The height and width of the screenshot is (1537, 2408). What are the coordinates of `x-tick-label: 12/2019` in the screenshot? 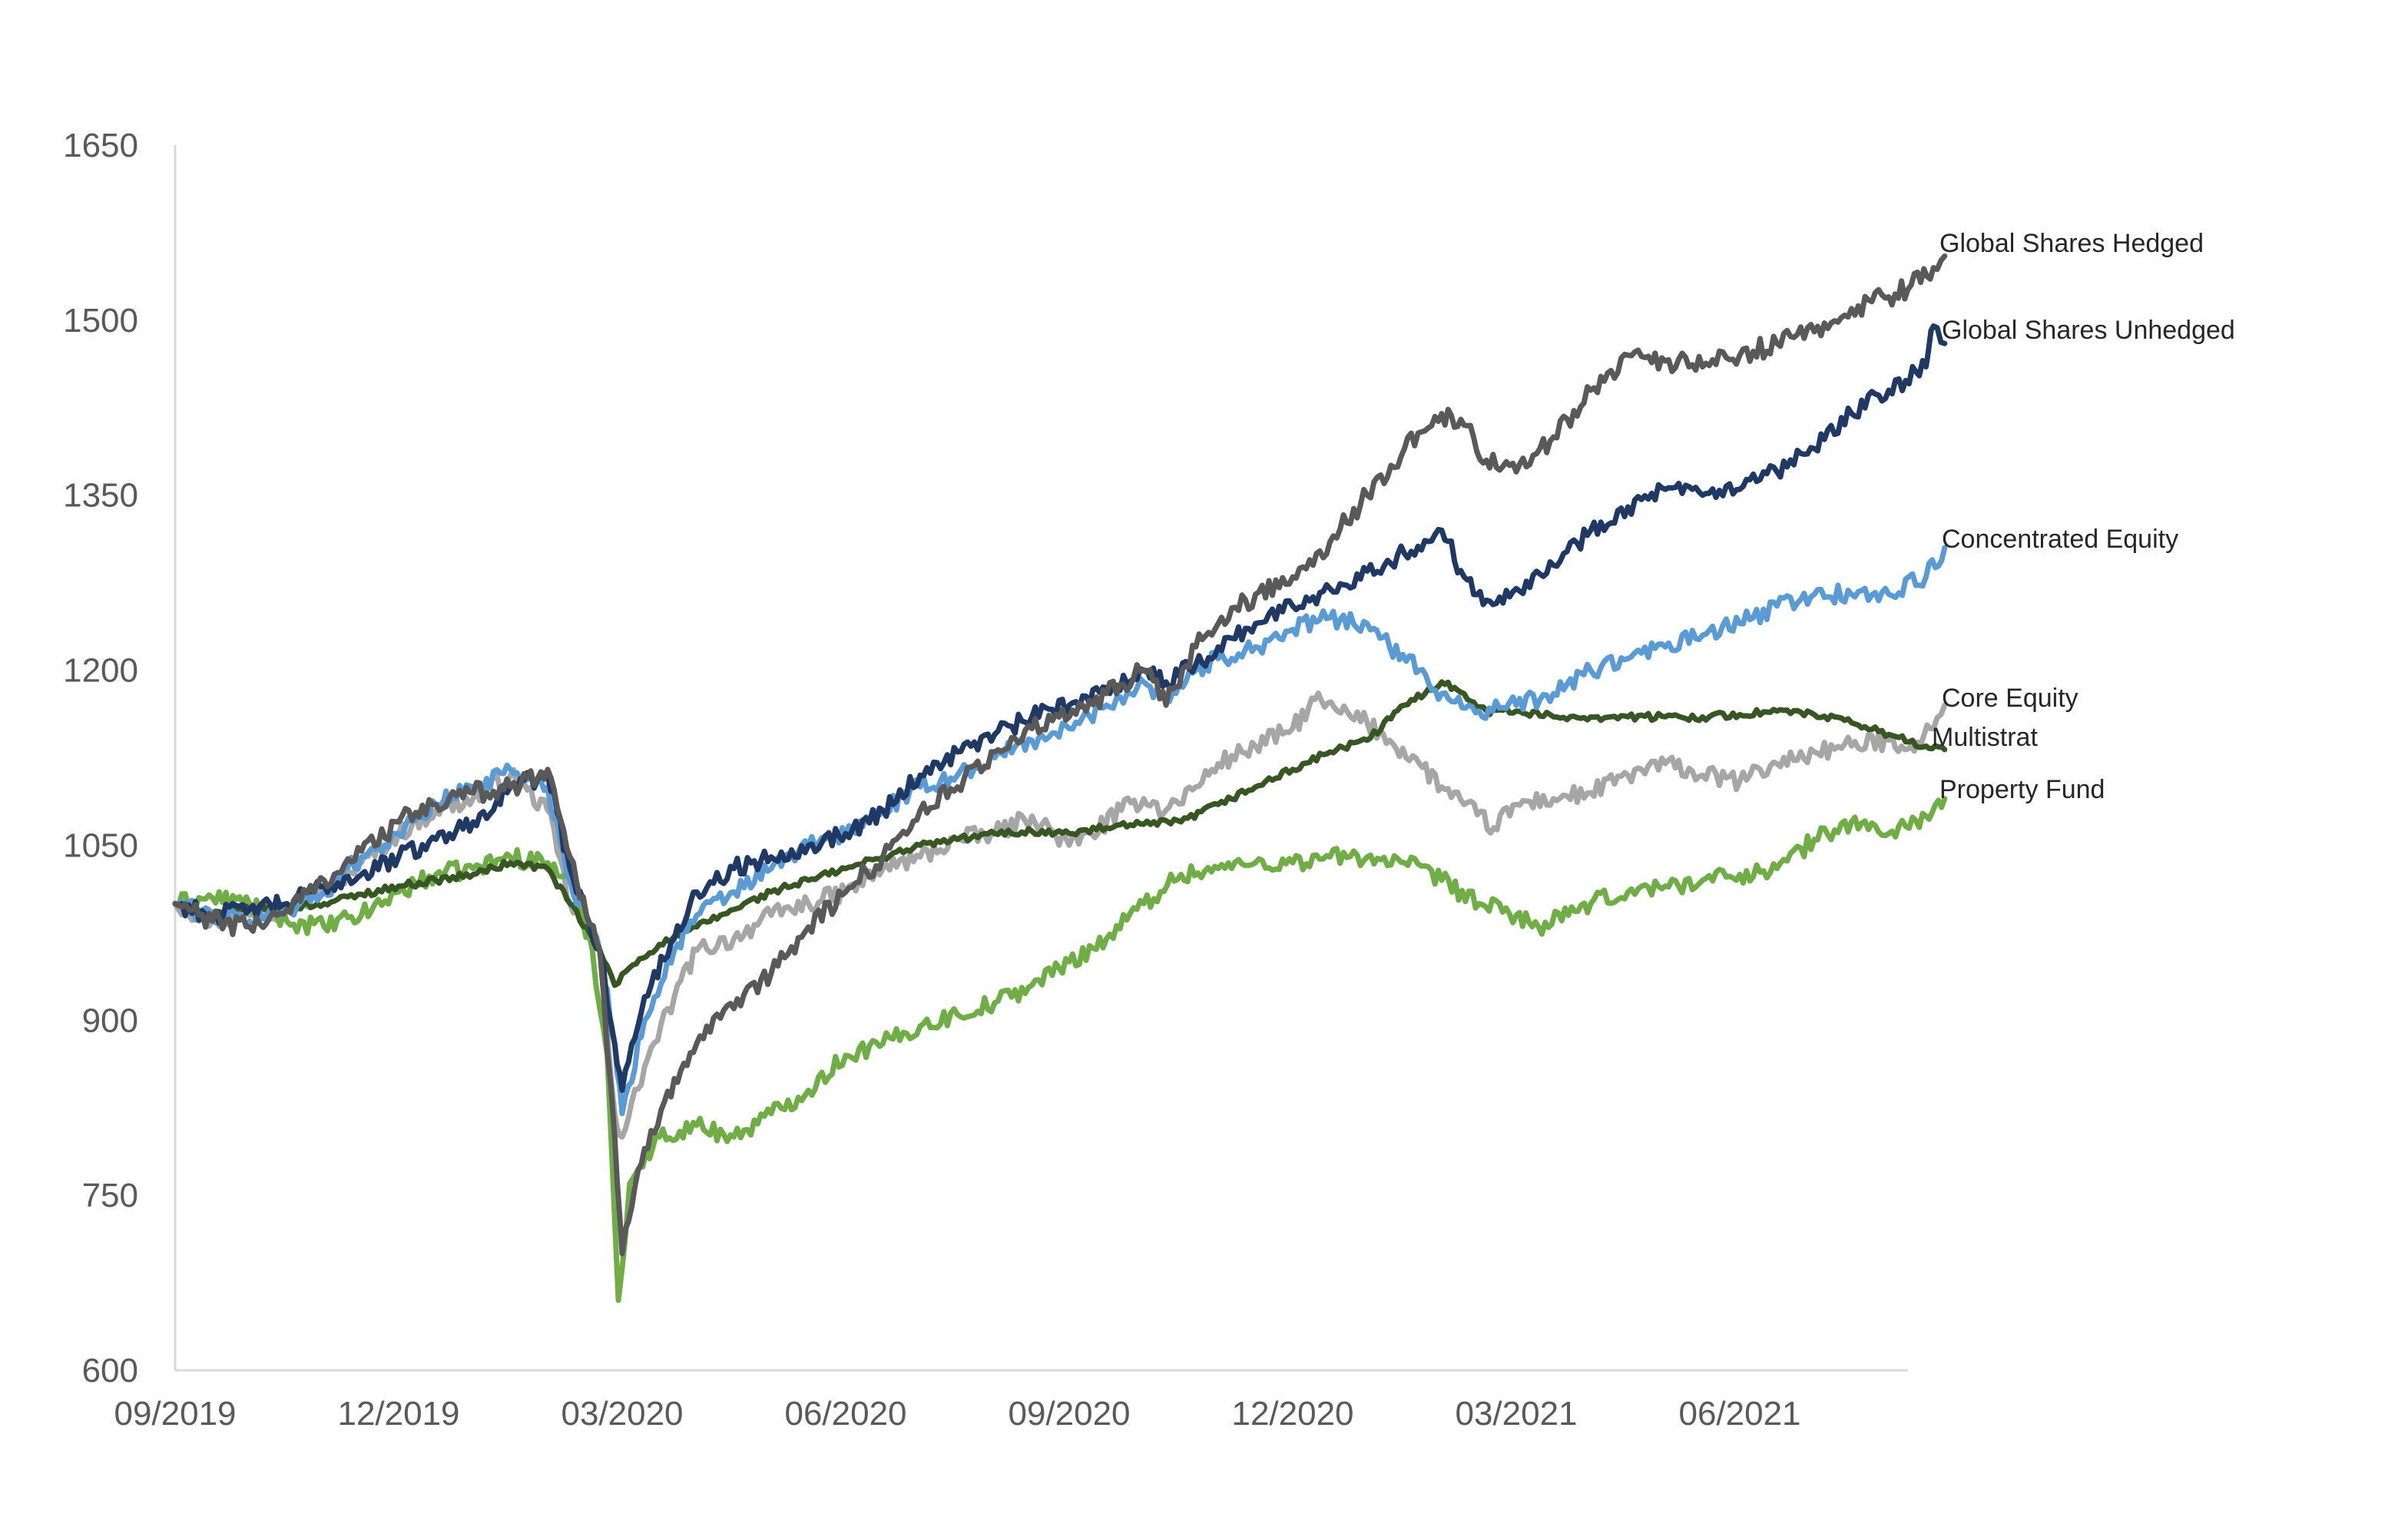 It's located at (398, 1414).